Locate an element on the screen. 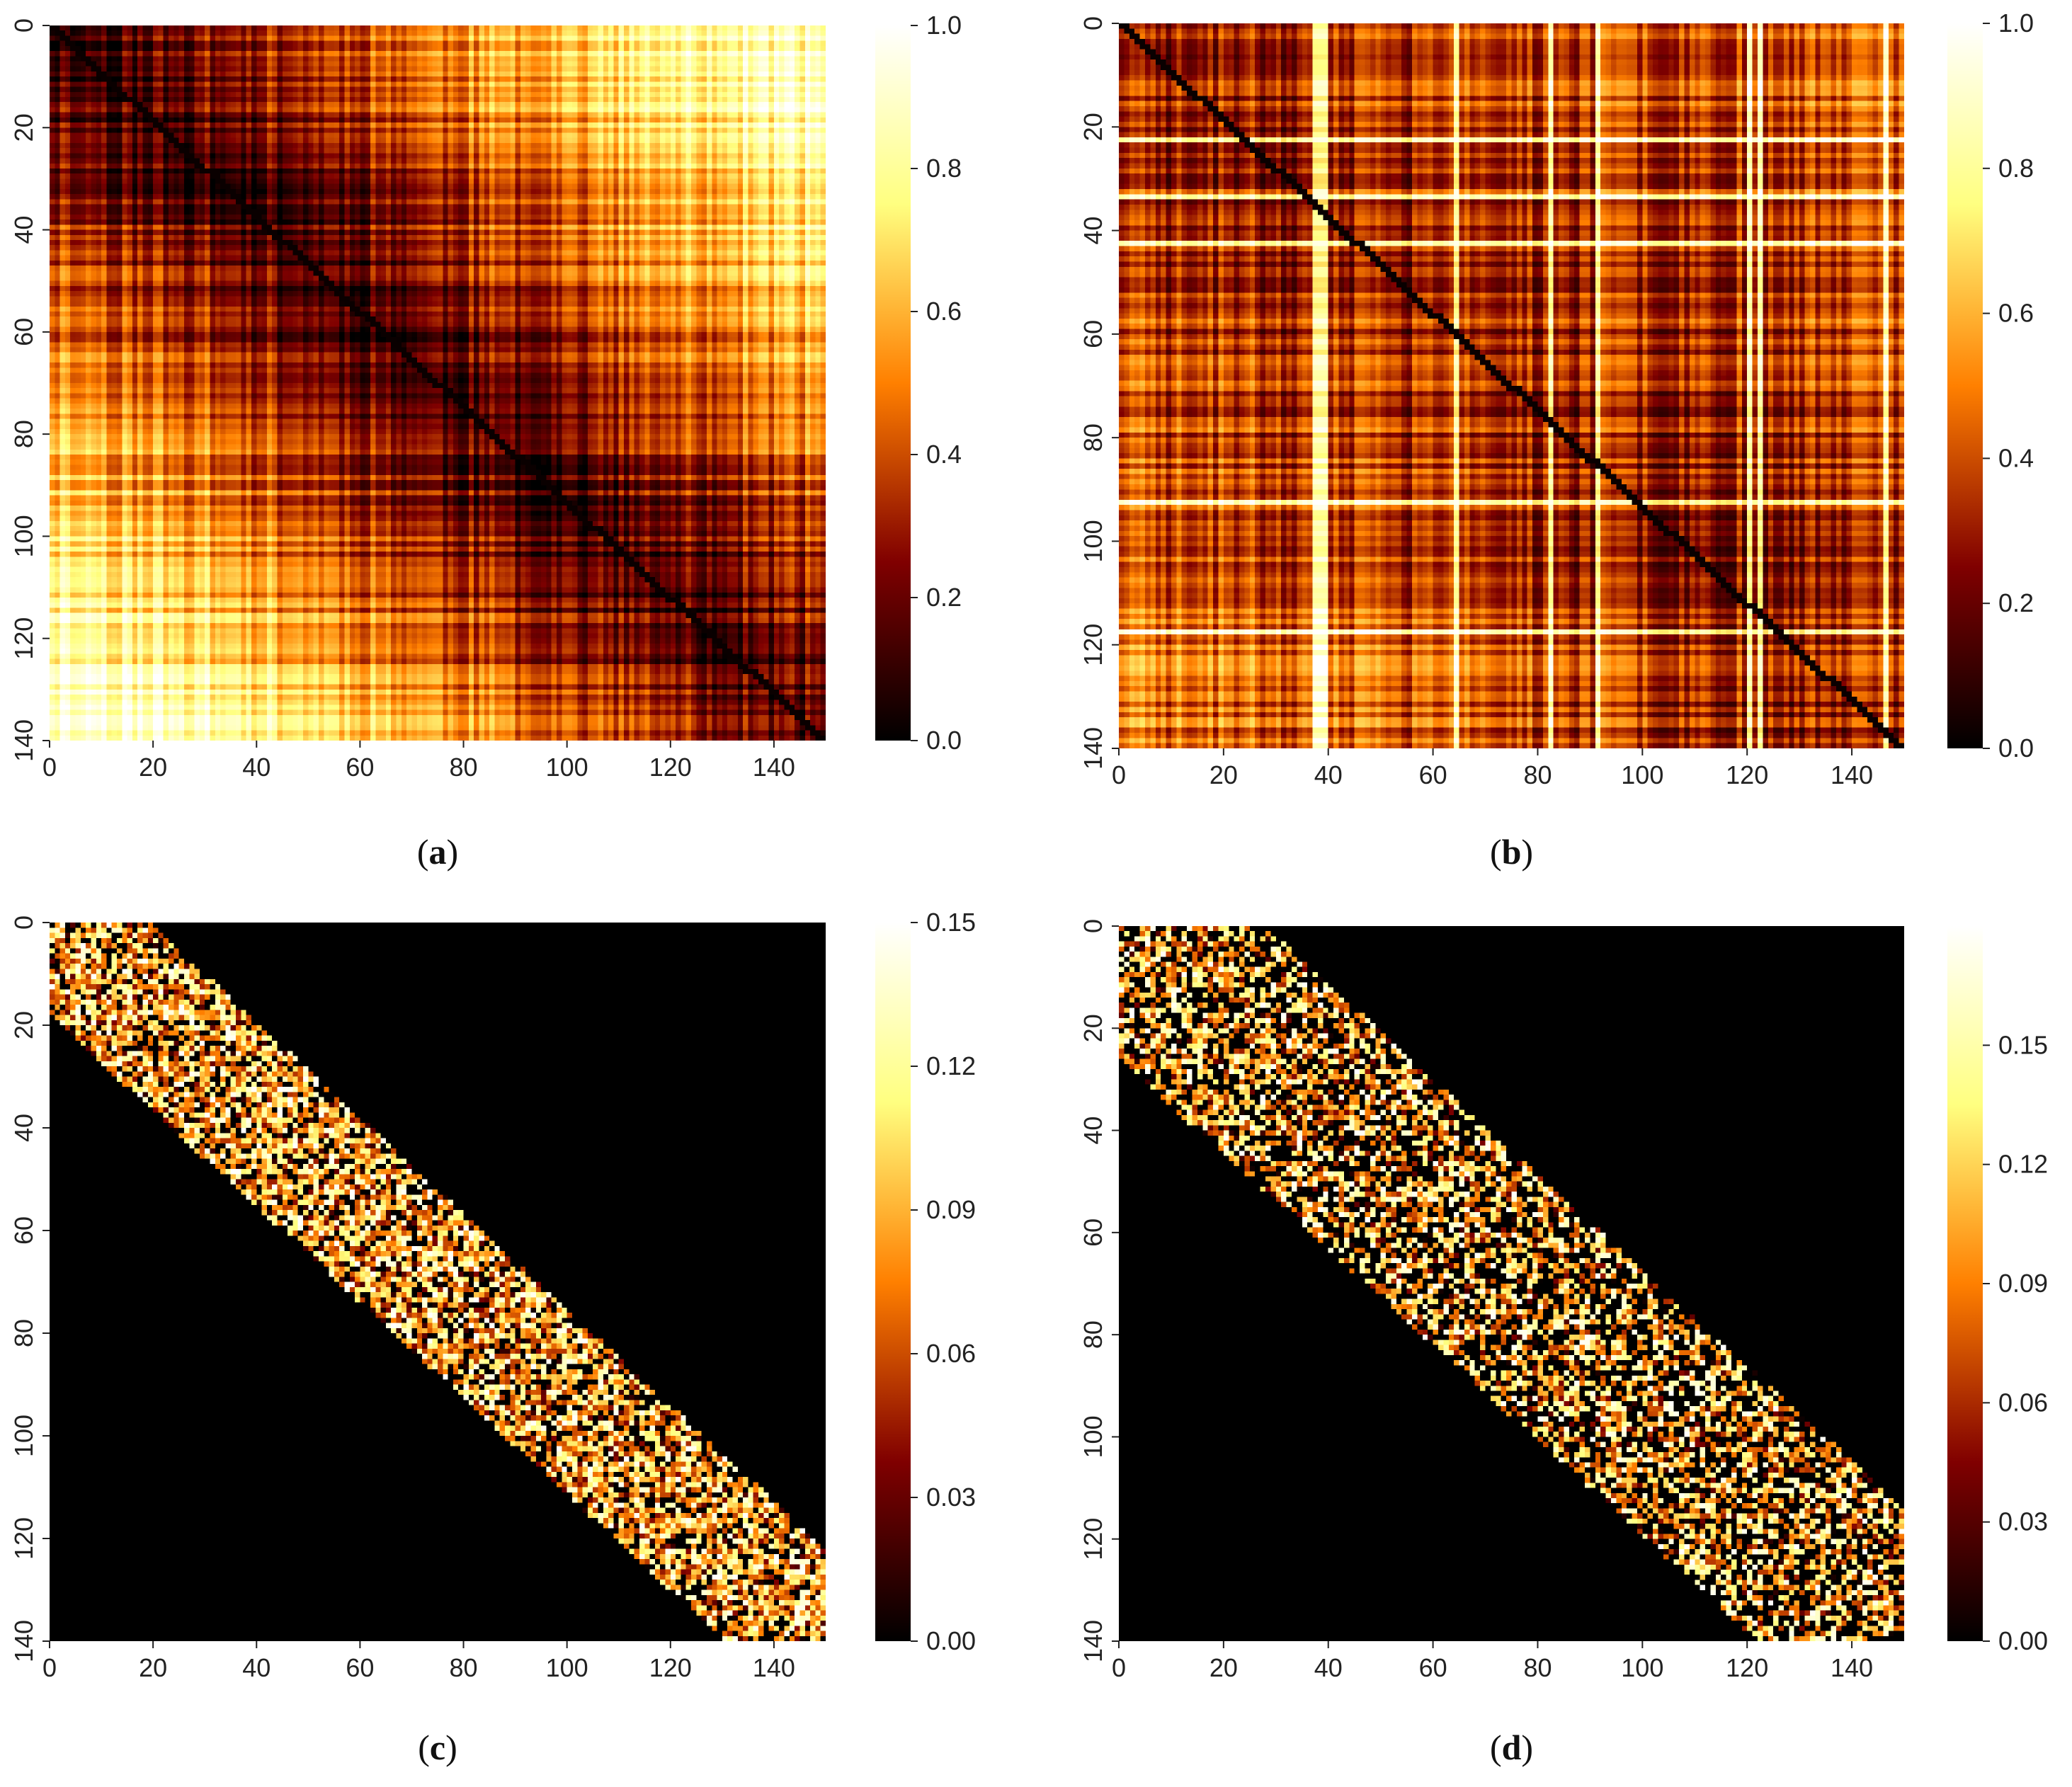  panel-label: (a) is located at coordinates (437, 852).